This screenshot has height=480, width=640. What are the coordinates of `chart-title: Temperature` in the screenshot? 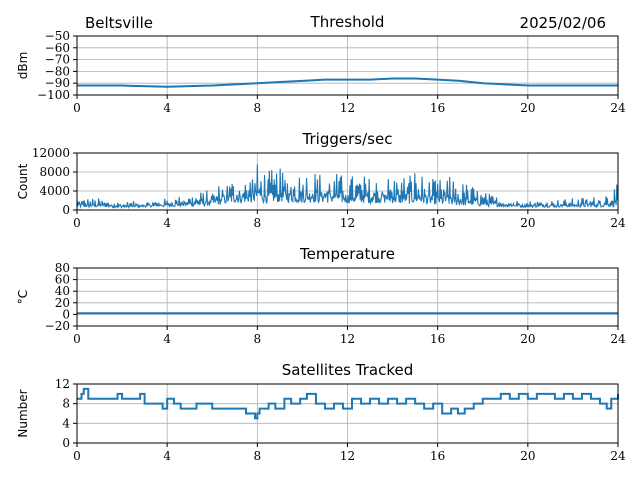 It's located at (347, 254).